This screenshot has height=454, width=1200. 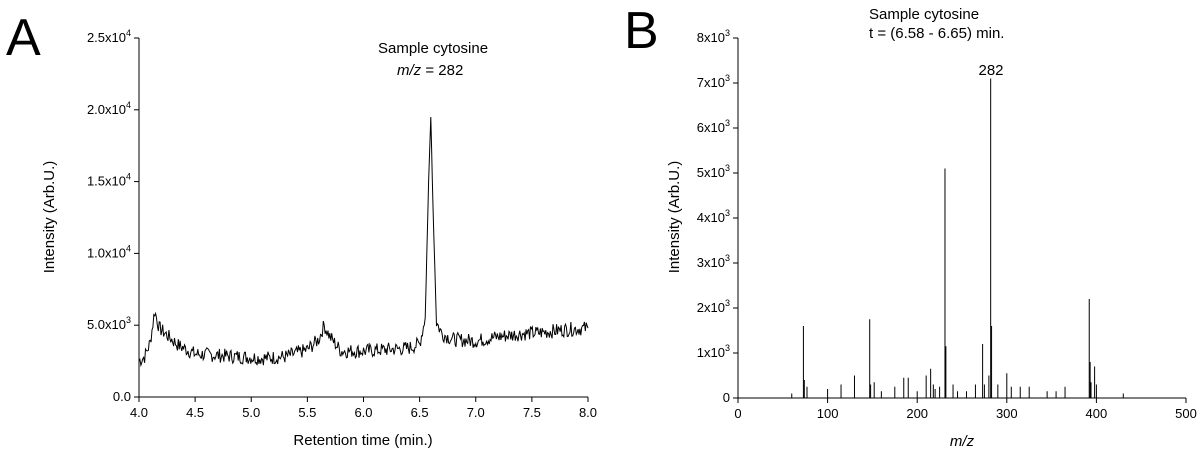 I want to click on y-tick-label-a: 1.0x10⁴, so click(x=109, y=251).